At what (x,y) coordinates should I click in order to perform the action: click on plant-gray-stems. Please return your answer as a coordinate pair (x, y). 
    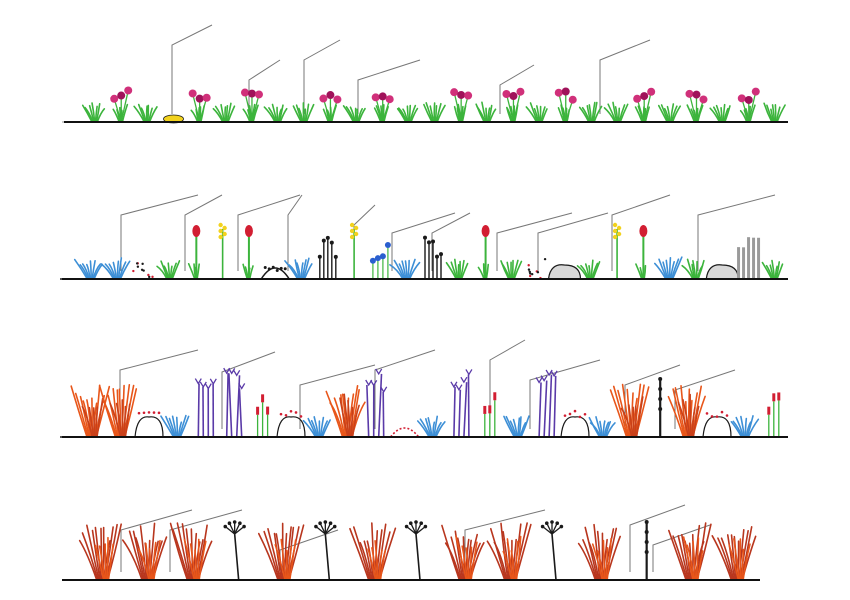
    Looking at the image, I should click on (749, 258).